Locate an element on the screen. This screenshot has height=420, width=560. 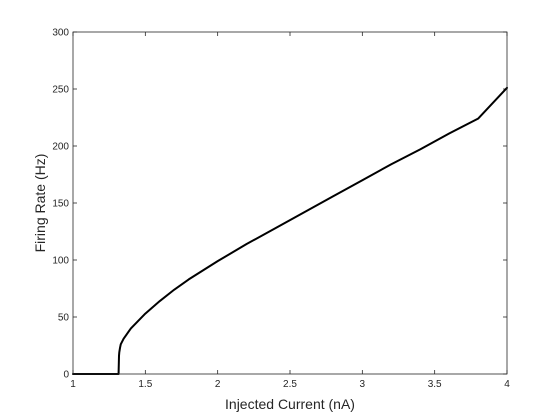
y-axis-label: Firing Rate (Hz) is located at coordinates (40, 203).